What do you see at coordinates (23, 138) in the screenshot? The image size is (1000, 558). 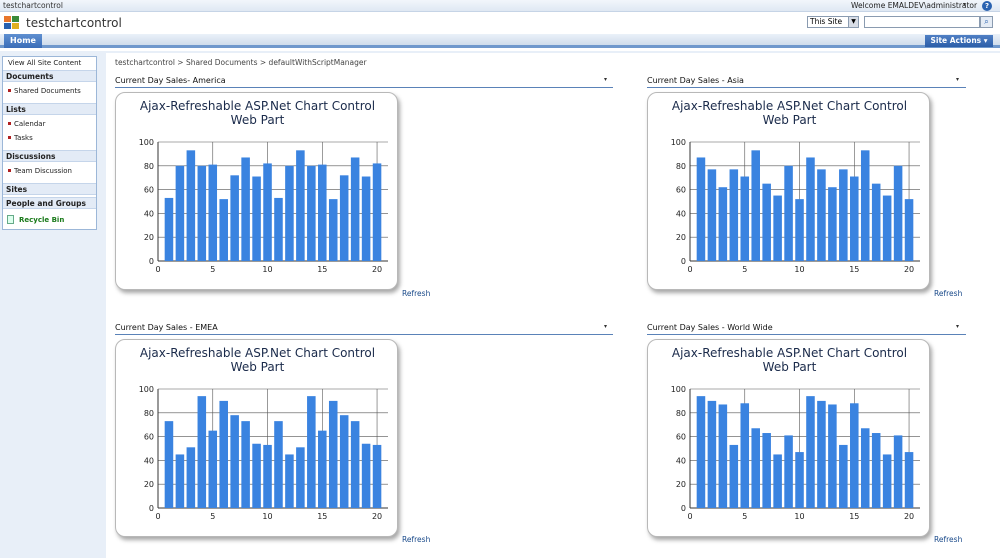 I see `nav-item-label: Tasks` at bounding box center [23, 138].